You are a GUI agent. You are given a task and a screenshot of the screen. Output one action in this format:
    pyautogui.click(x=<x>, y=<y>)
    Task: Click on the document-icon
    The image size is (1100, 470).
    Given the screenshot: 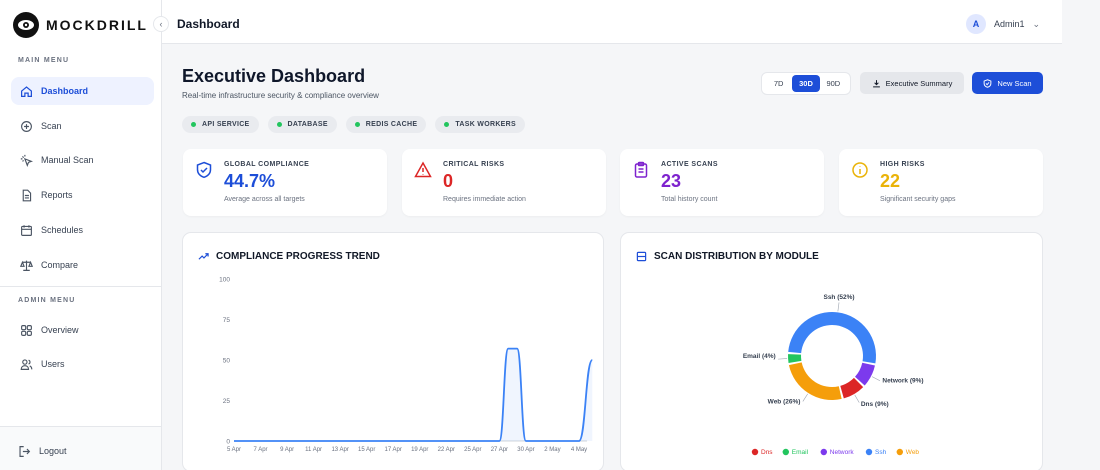 What is the action you would take?
    pyautogui.click(x=26, y=195)
    